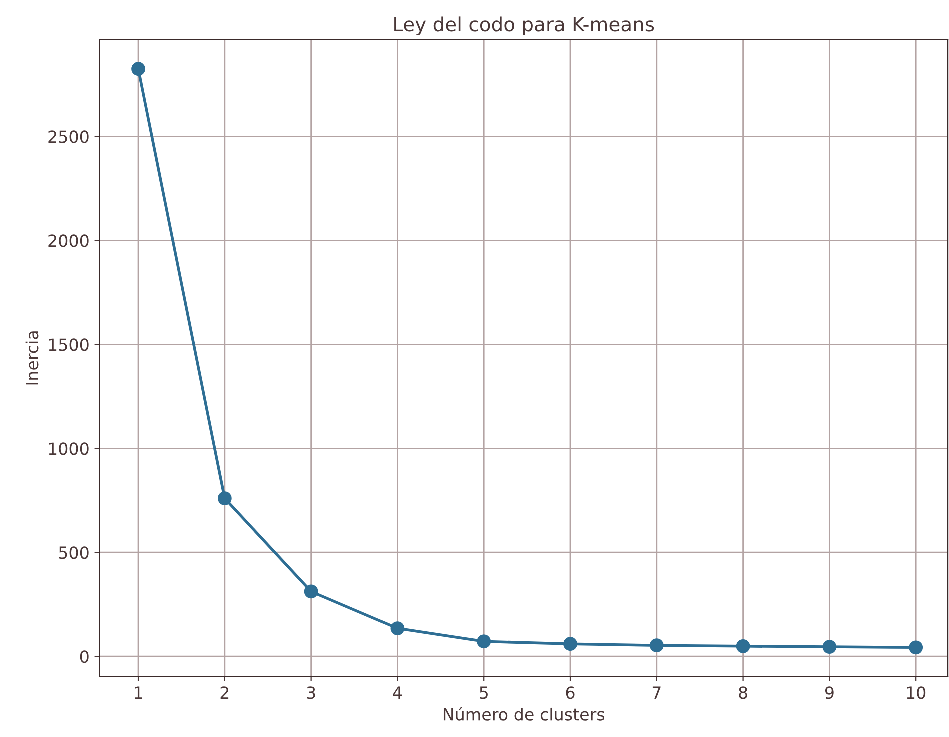 This screenshot has width=949, height=737. I want to click on x-axis-title: Número de clusters, so click(524, 714).